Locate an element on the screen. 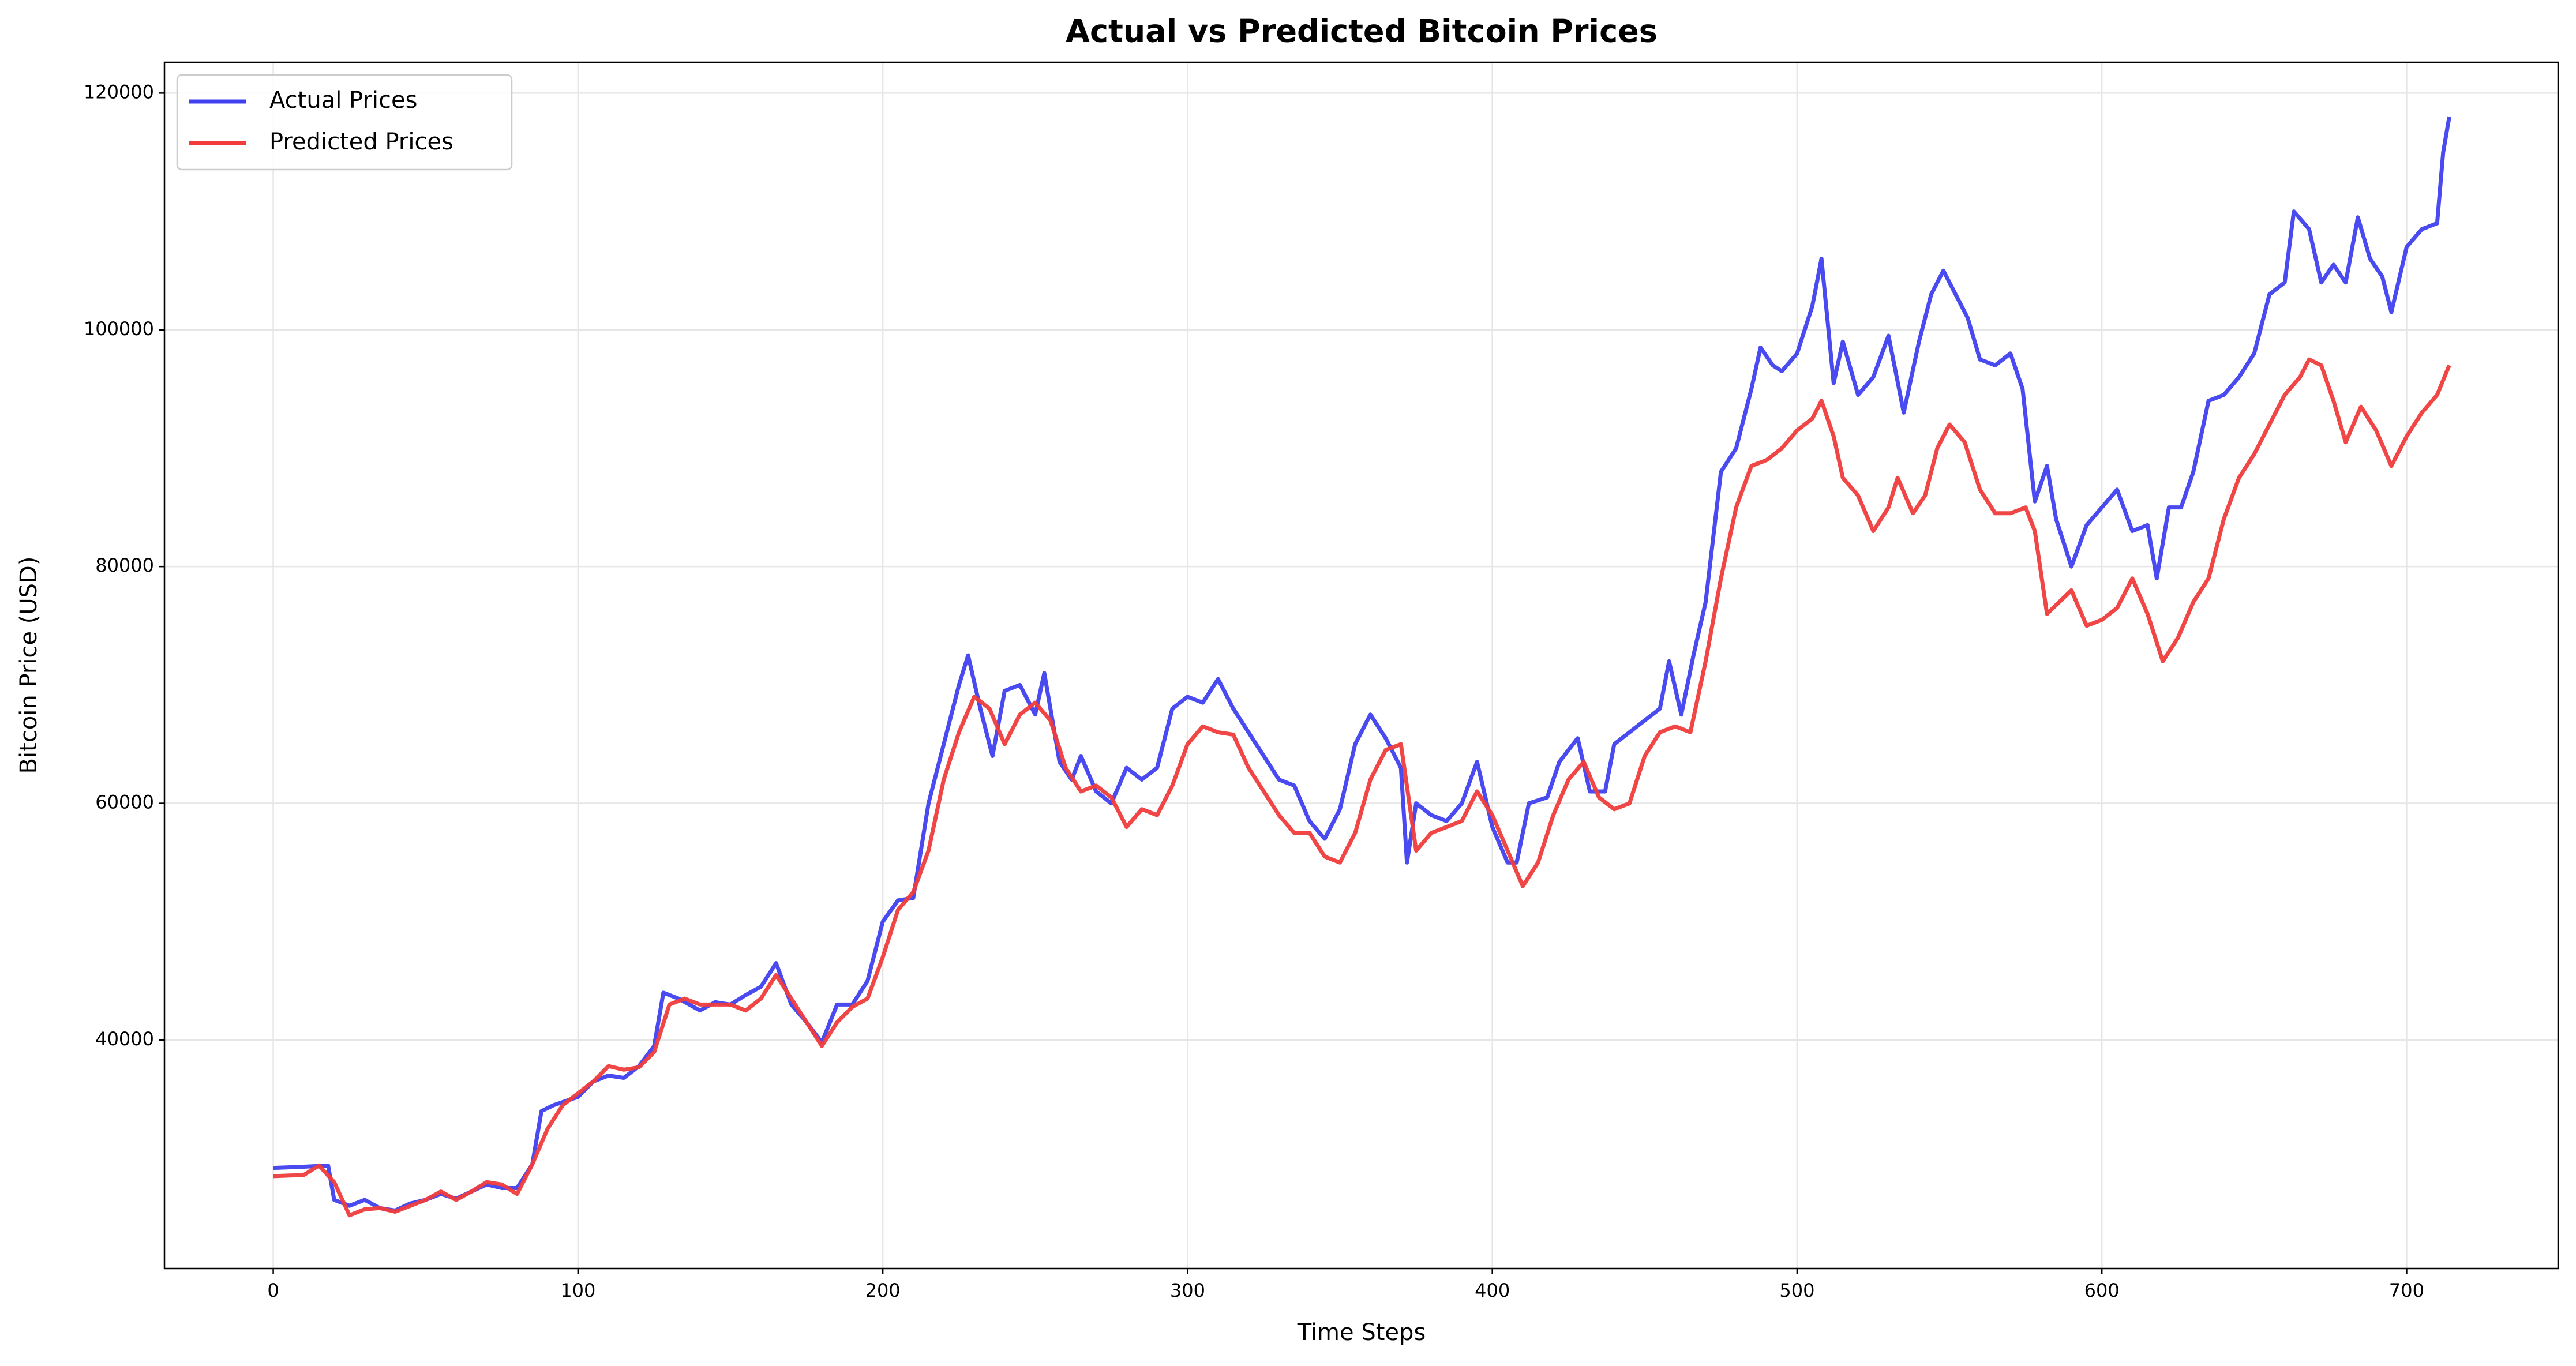  chart-title: Actual vs Predicted Bitcoin Prices is located at coordinates (1362, 31).